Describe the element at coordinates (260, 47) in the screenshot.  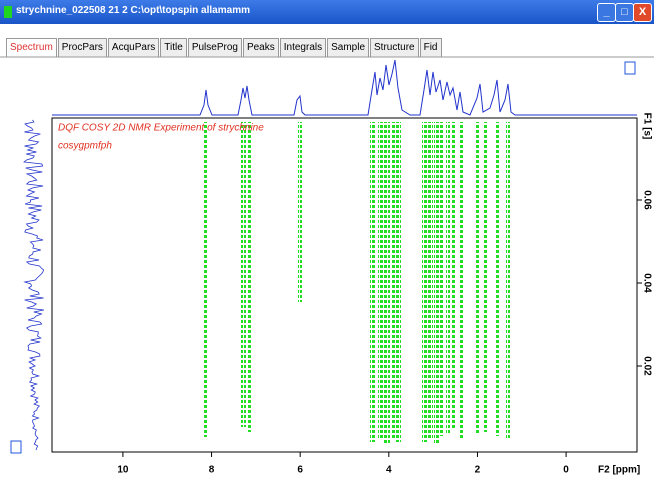
I see `tab: Peaks` at that location.